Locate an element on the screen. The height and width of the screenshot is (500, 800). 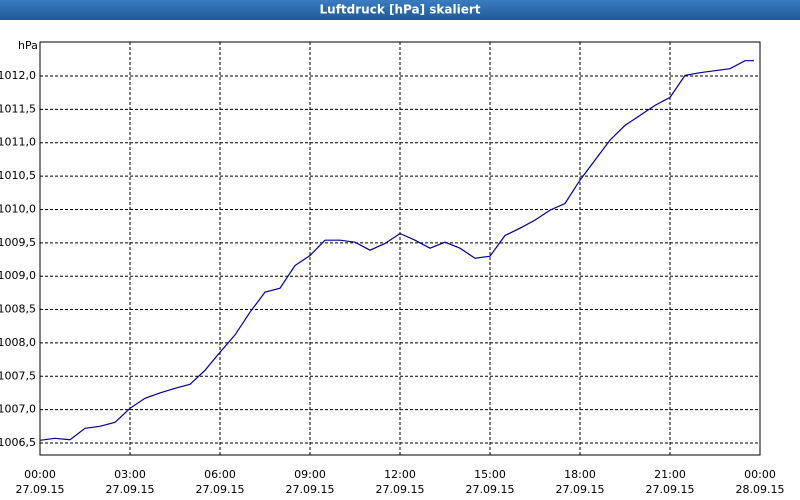
title-bar is located at coordinates (400, 10).